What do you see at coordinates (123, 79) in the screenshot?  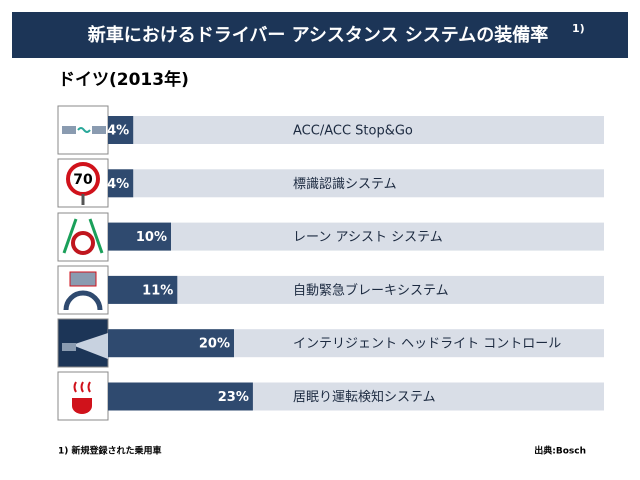 I see `subtitle: ドイツ(2013年)` at bounding box center [123, 79].